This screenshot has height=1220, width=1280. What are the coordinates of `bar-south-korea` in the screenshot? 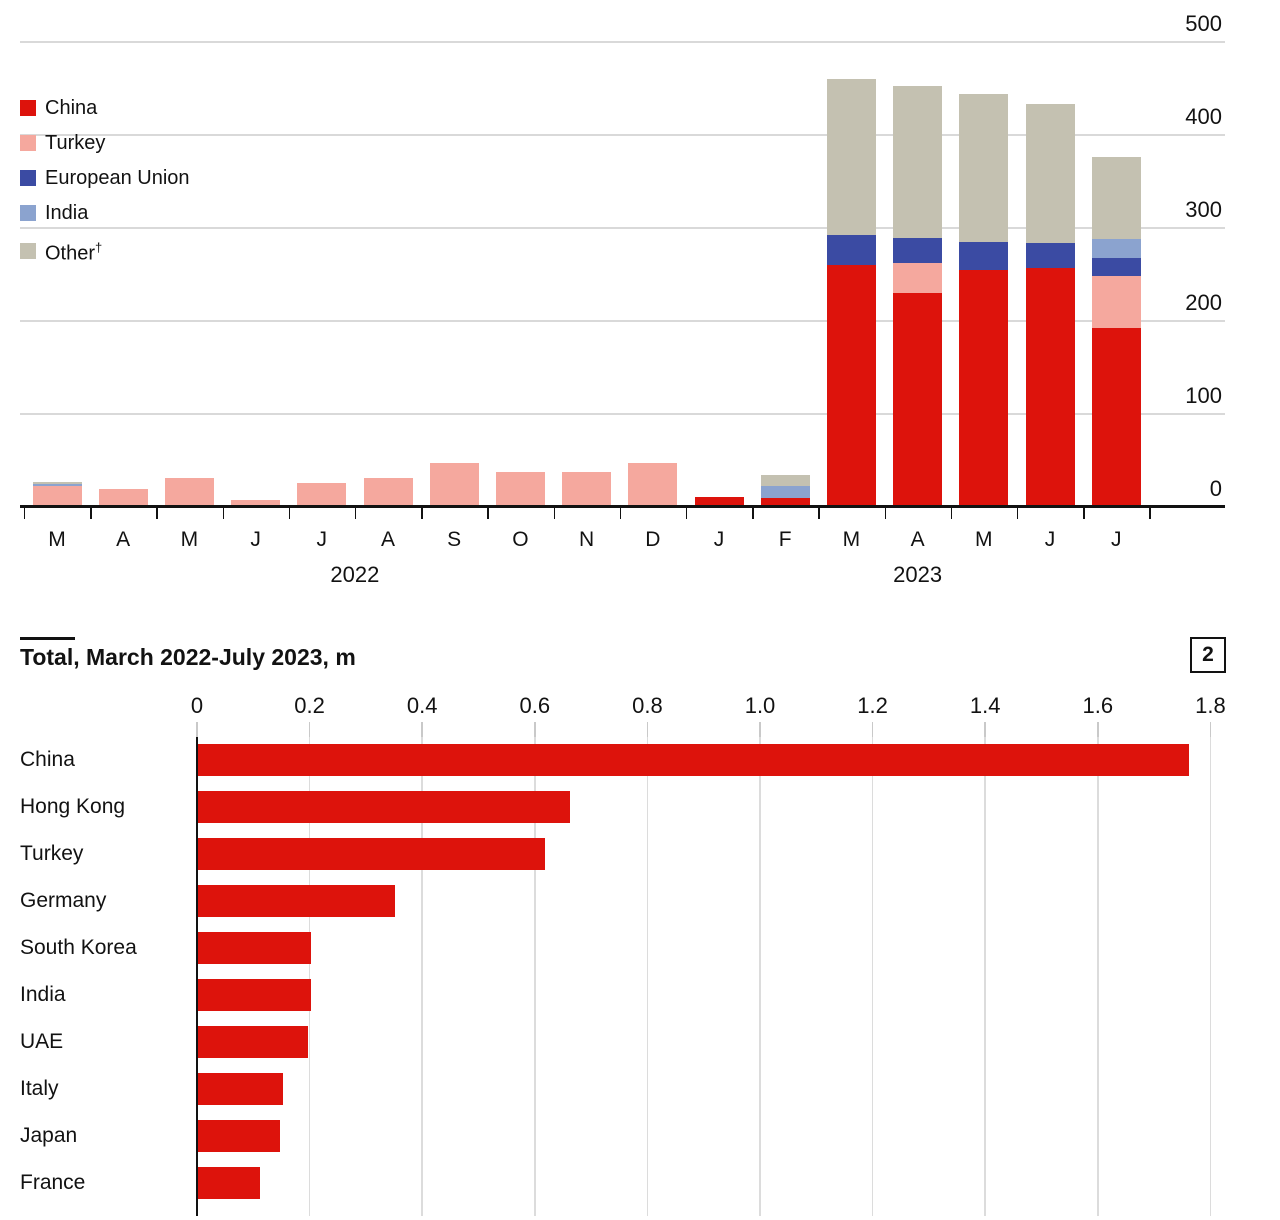 It's located at (254, 948).